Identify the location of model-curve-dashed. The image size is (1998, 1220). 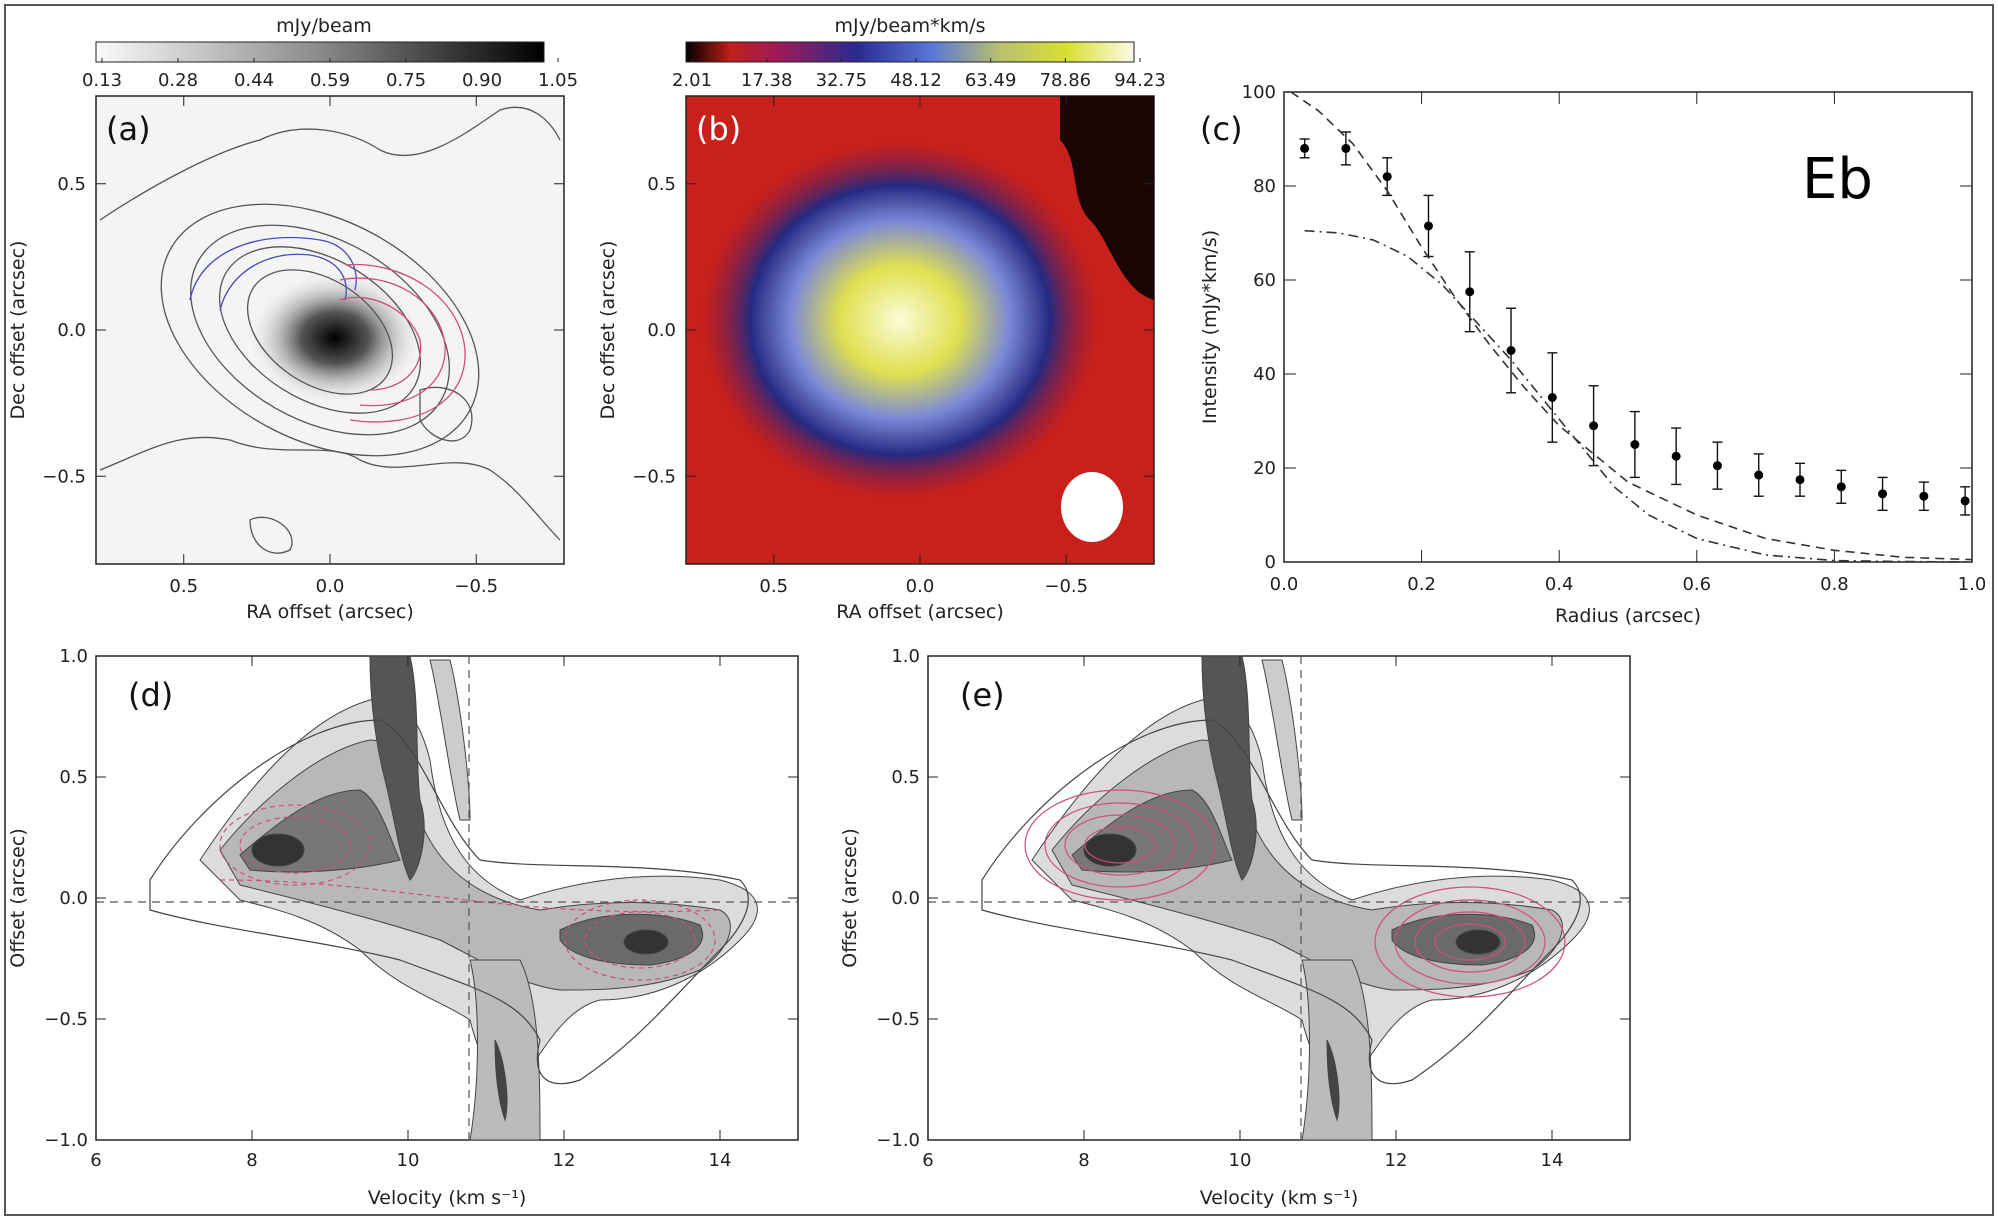
(1631, 326).